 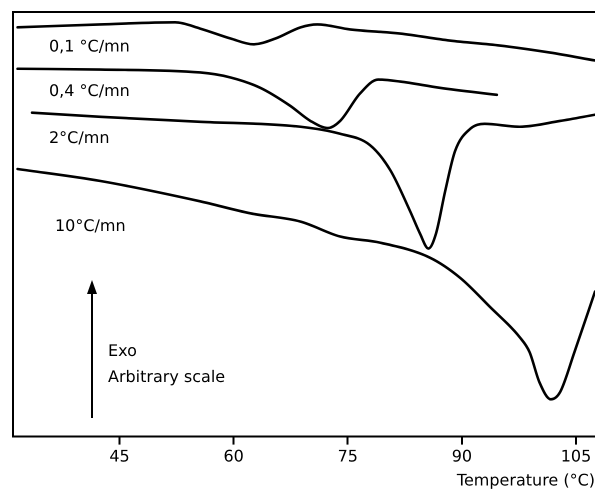 I want to click on series-label: 10°C/mn, so click(x=90, y=226).